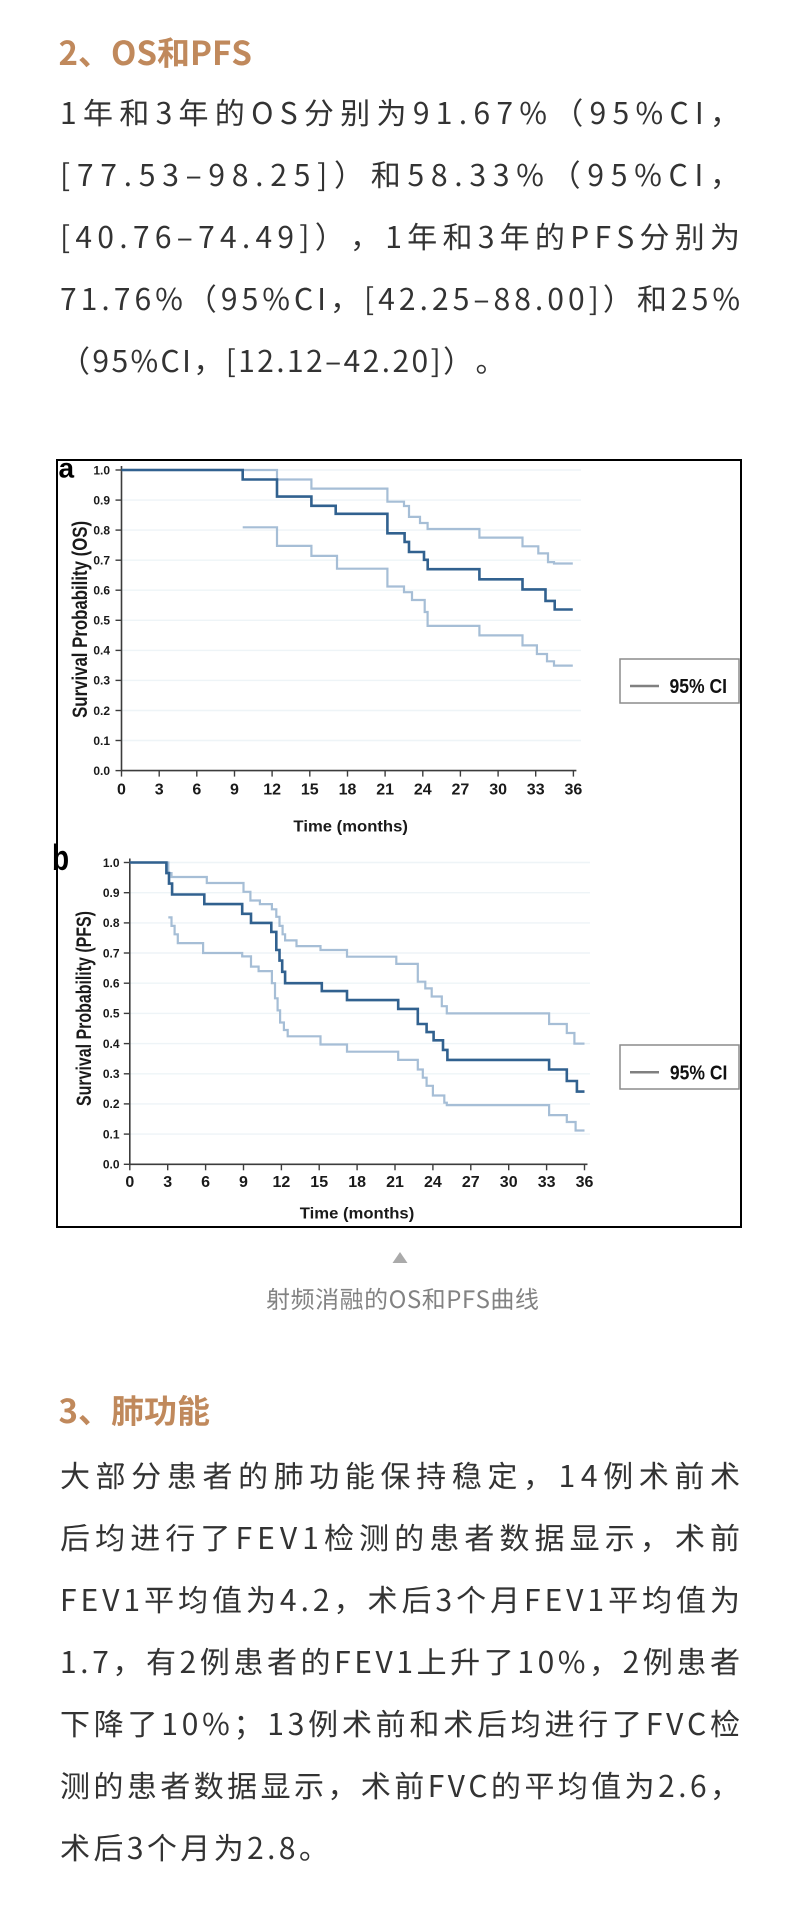 This screenshot has width=800, height=1912. I want to click on svg-text: Survival Probability (OS), so click(80, 619).